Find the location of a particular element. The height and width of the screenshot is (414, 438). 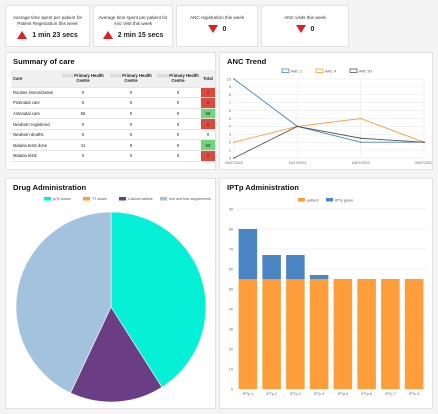

cell-facility-1: 56 is located at coordinates (83, 114).